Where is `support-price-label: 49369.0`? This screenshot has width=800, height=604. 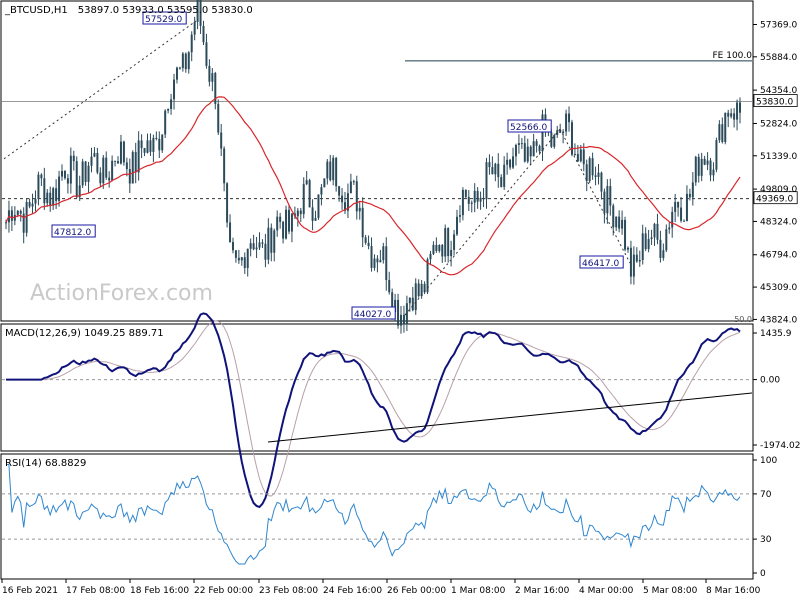 support-price-label: 49369.0 is located at coordinates (774, 200).